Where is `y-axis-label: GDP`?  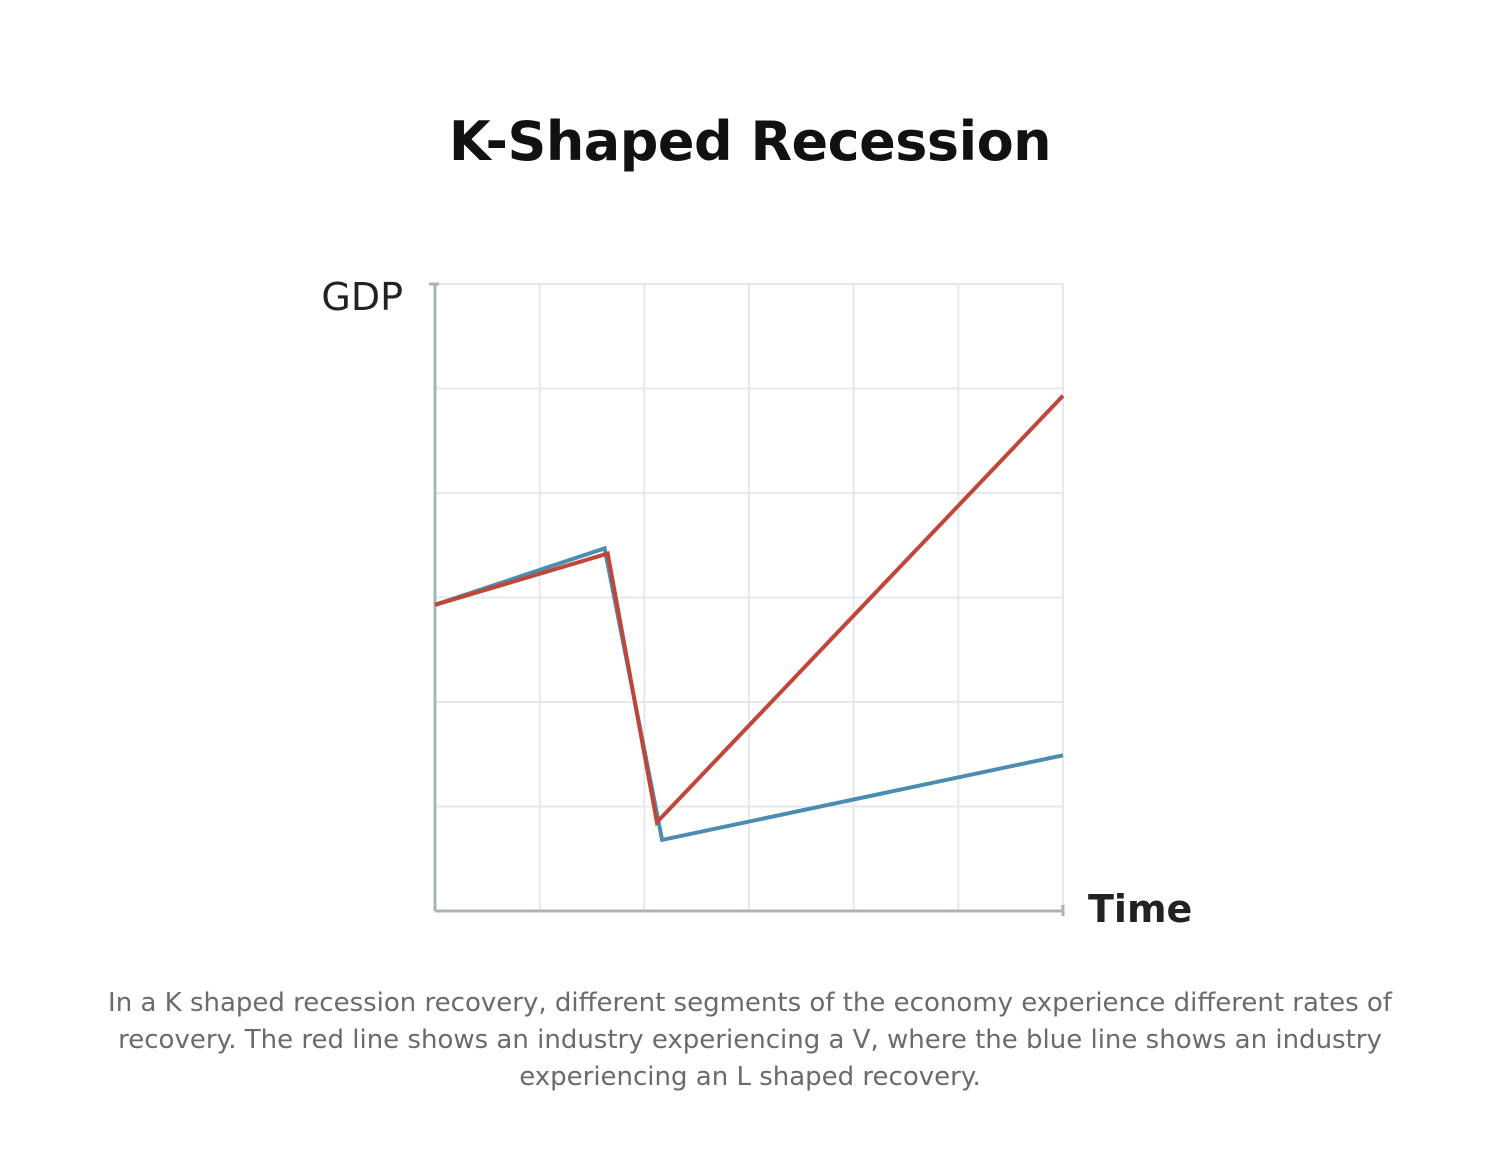
y-axis-label: GDP is located at coordinates (362, 297).